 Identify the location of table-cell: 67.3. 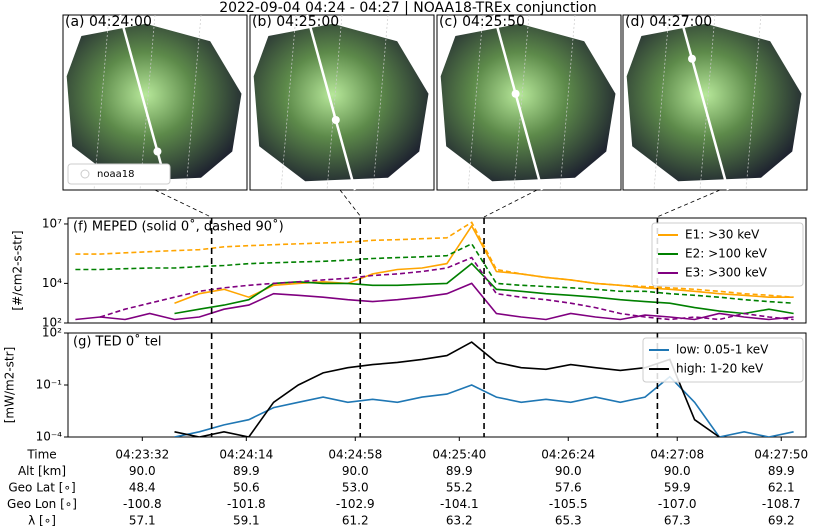
(677, 521).